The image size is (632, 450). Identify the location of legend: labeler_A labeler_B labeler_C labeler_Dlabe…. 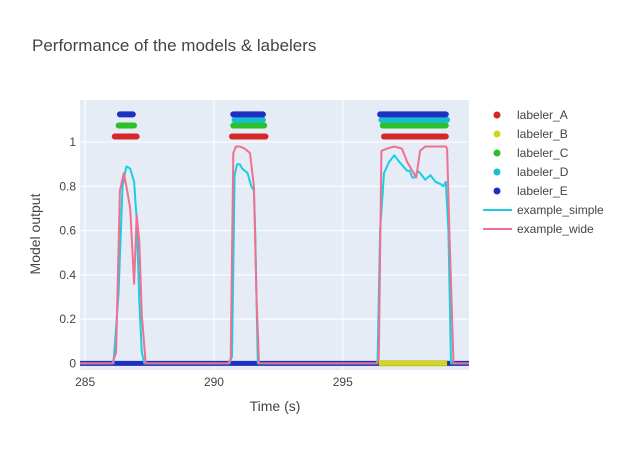
(543, 172).